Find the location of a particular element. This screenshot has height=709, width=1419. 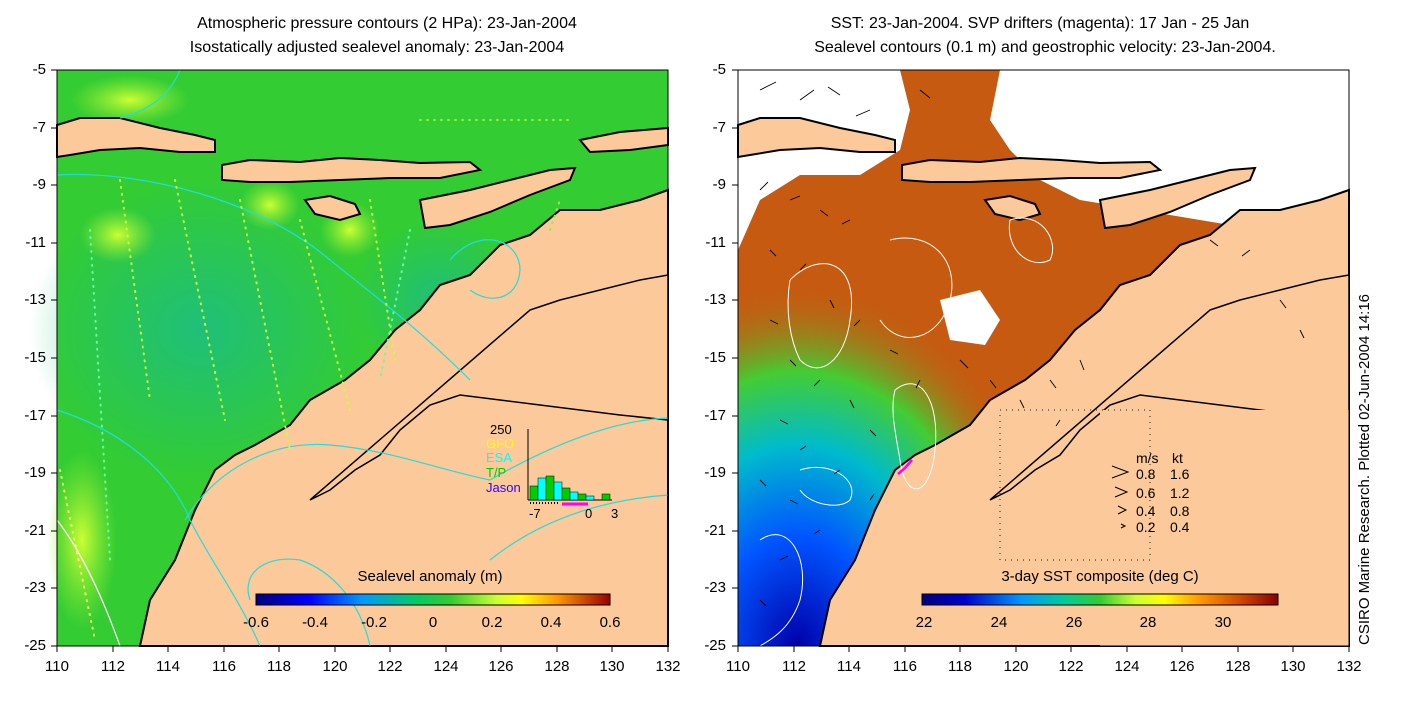

left-y-tick-label: -5 is located at coordinates (39, 69).